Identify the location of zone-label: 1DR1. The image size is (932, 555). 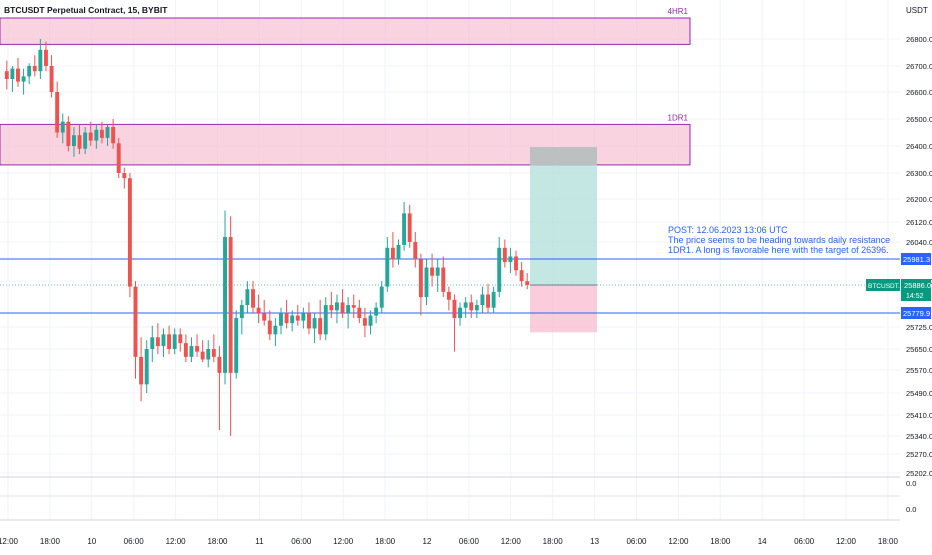
(678, 117).